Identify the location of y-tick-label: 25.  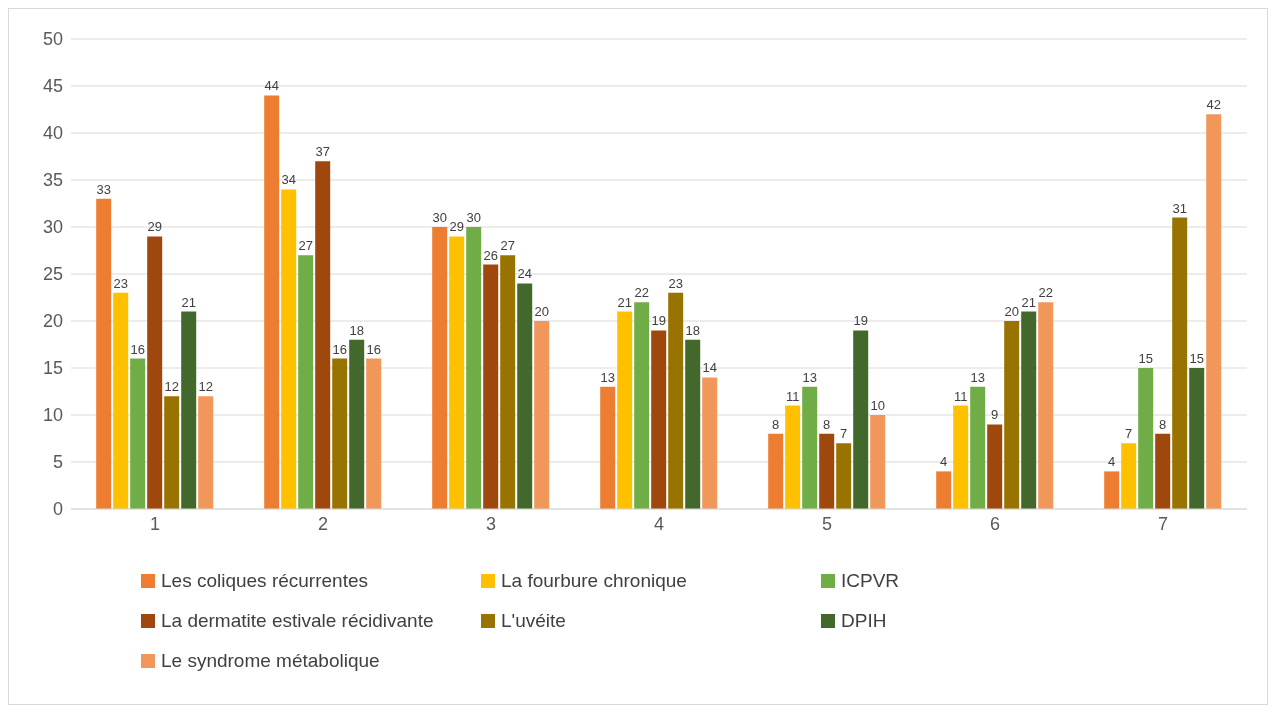
(52, 274).